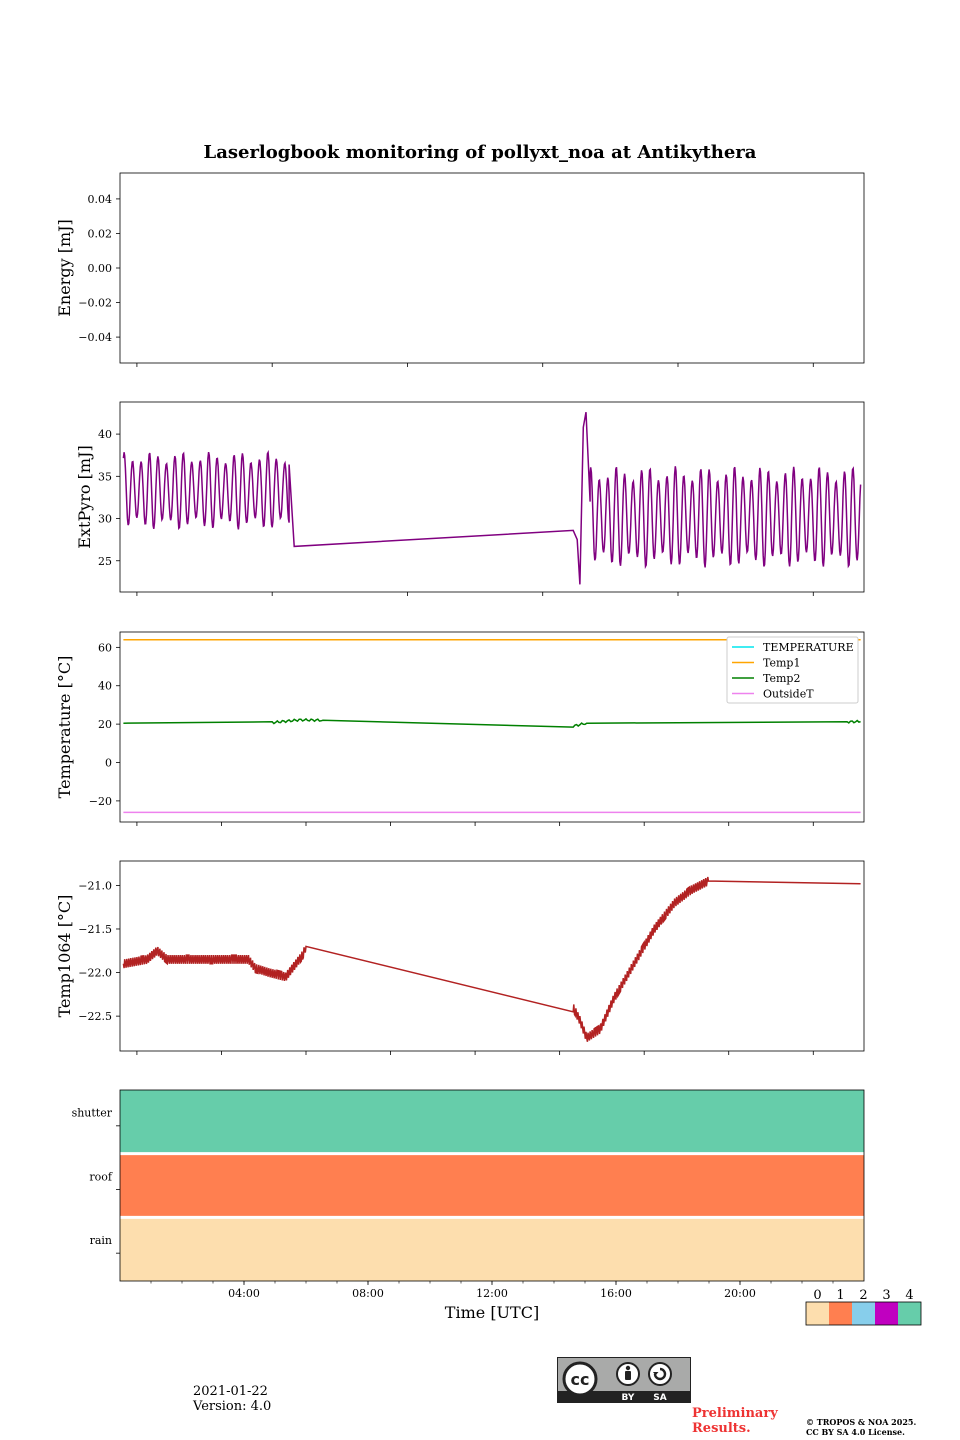 The width and height of the screenshot is (960, 1440). What do you see at coordinates (92, 1113) in the screenshot?
I see `row-label: shutter` at bounding box center [92, 1113].